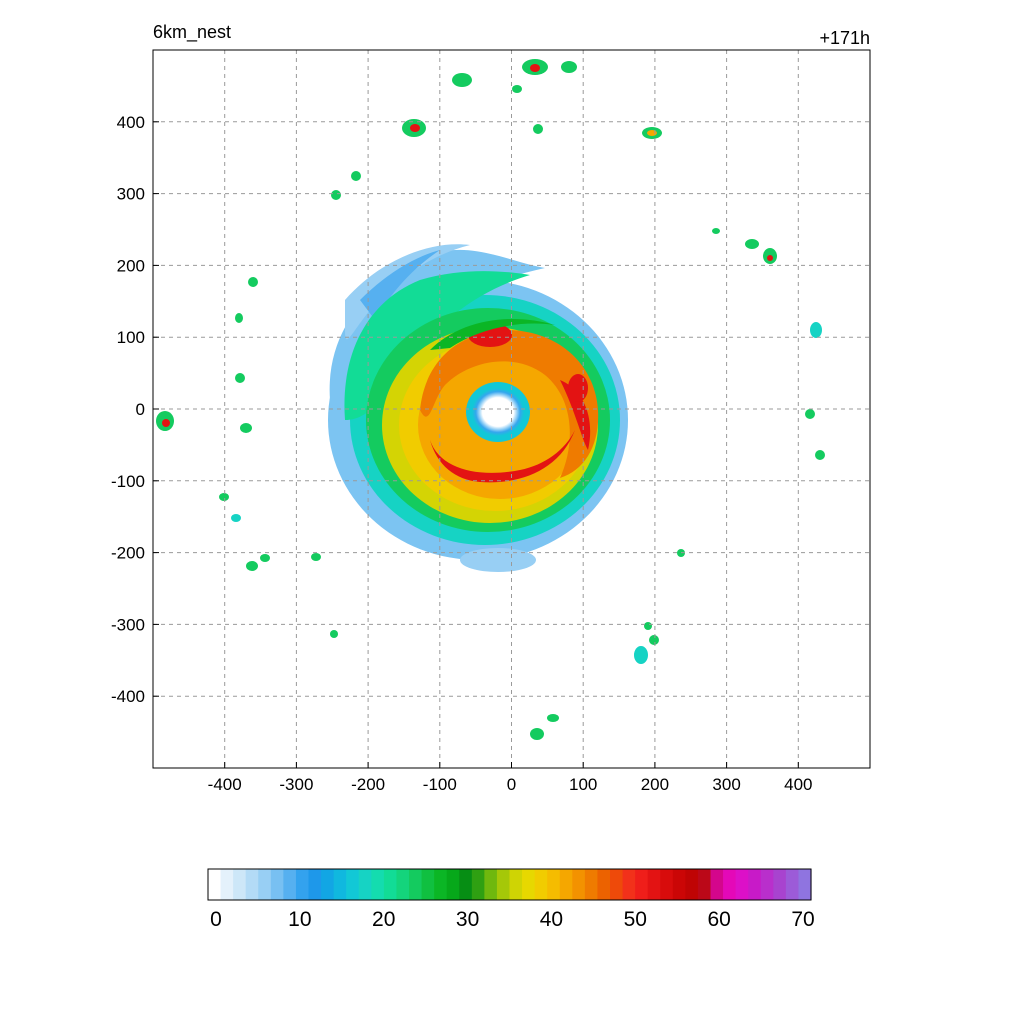 The image size is (1024, 1024). I want to click on x-tick-label: 300, so click(726, 784).